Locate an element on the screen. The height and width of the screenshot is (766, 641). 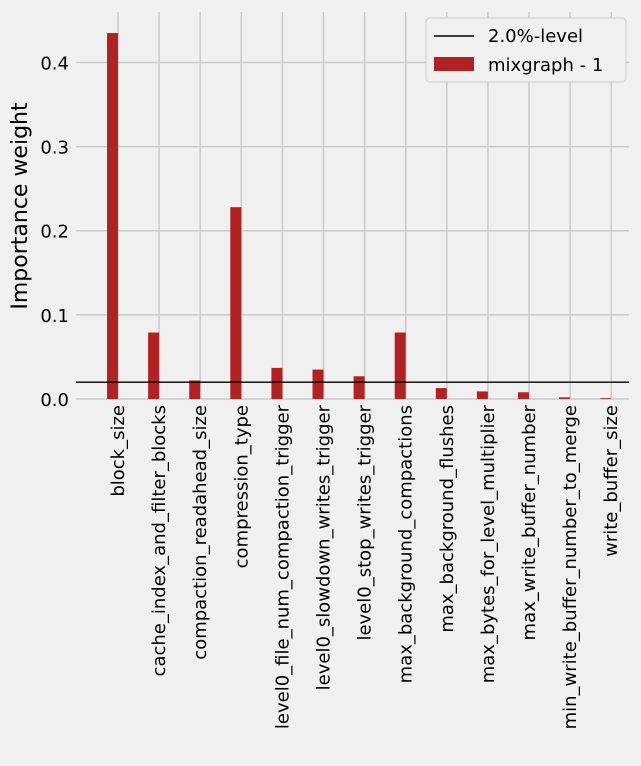
y-tick-label: 0.4 is located at coordinates (54, 63).